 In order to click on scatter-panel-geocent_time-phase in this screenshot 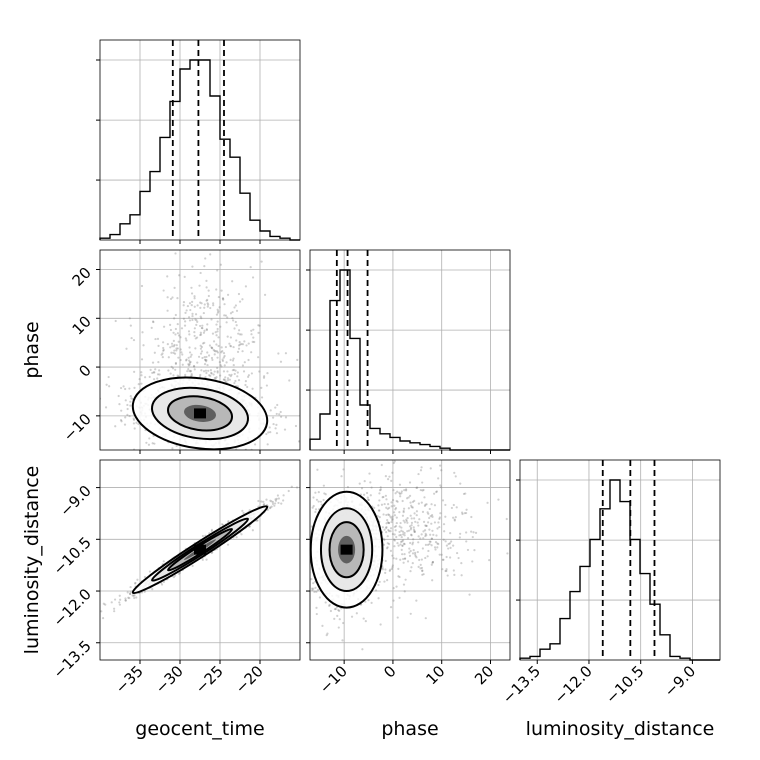, I will do `click(200, 350)`.